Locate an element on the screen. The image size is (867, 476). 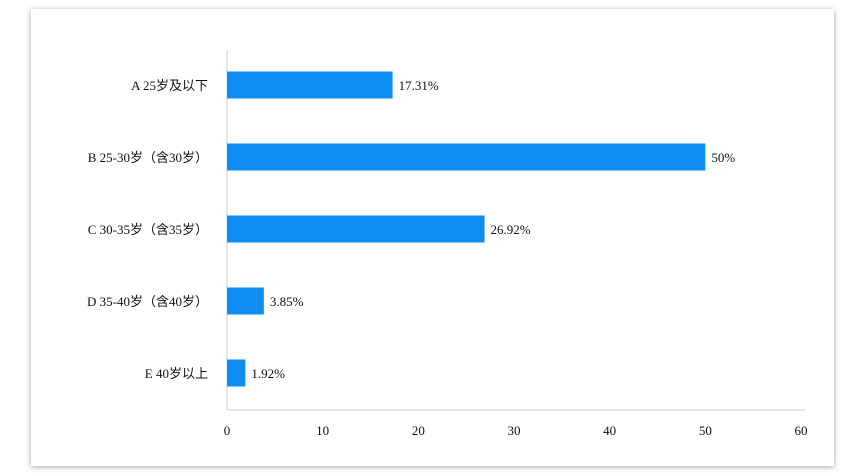
x-tick-label: 50 is located at coordinates (705, 430).